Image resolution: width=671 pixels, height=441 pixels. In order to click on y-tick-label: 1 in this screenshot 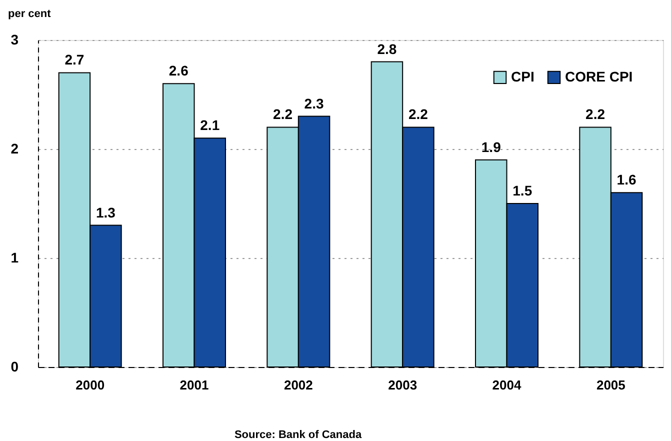, I will do `click(14, 258)`.